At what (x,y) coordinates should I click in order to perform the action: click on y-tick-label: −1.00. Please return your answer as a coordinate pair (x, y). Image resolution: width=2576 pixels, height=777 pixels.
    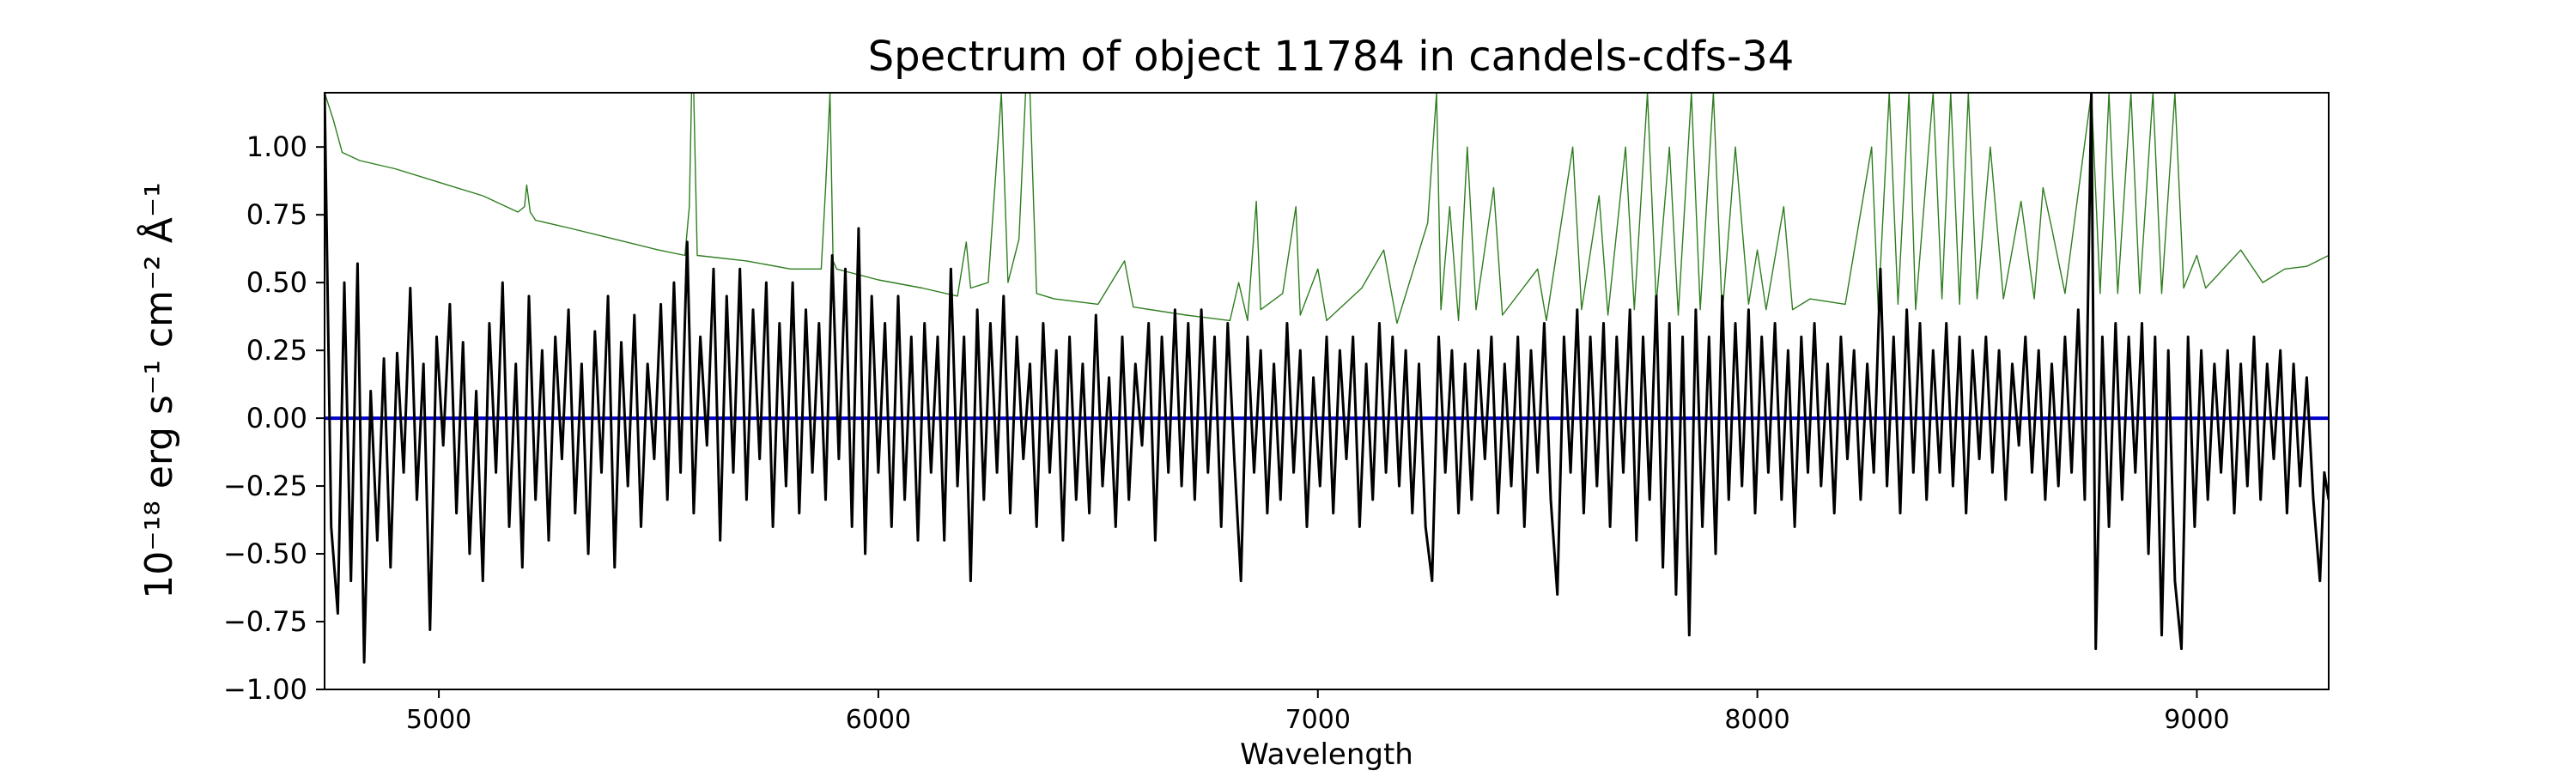
    Looking at the image, I should click on (265, 689).